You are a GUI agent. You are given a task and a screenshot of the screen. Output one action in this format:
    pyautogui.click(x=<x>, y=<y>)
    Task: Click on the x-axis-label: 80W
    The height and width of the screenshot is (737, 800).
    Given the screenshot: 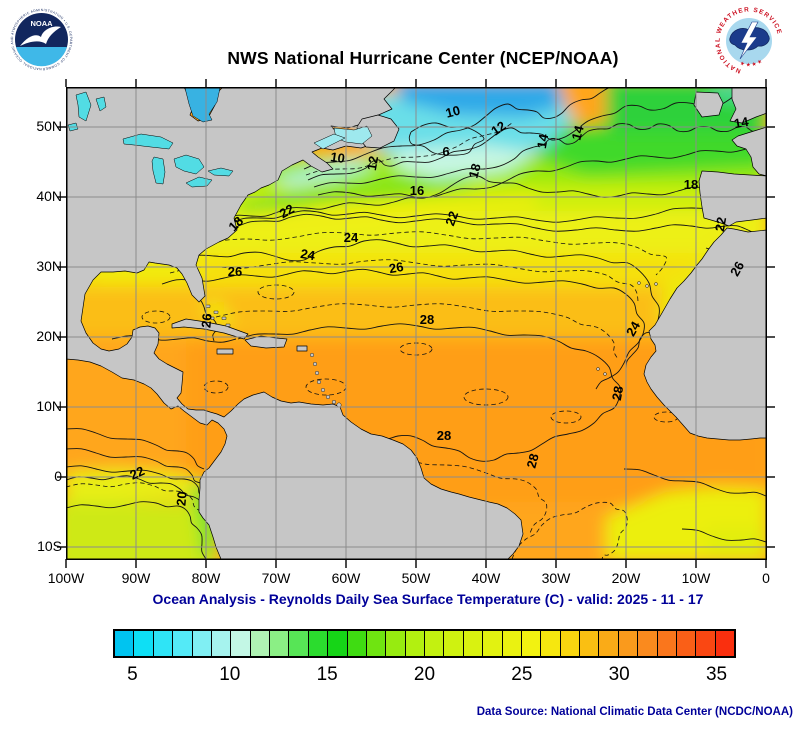 What is the action you would take?
    pyautogui.click(x=206, y=578)
    